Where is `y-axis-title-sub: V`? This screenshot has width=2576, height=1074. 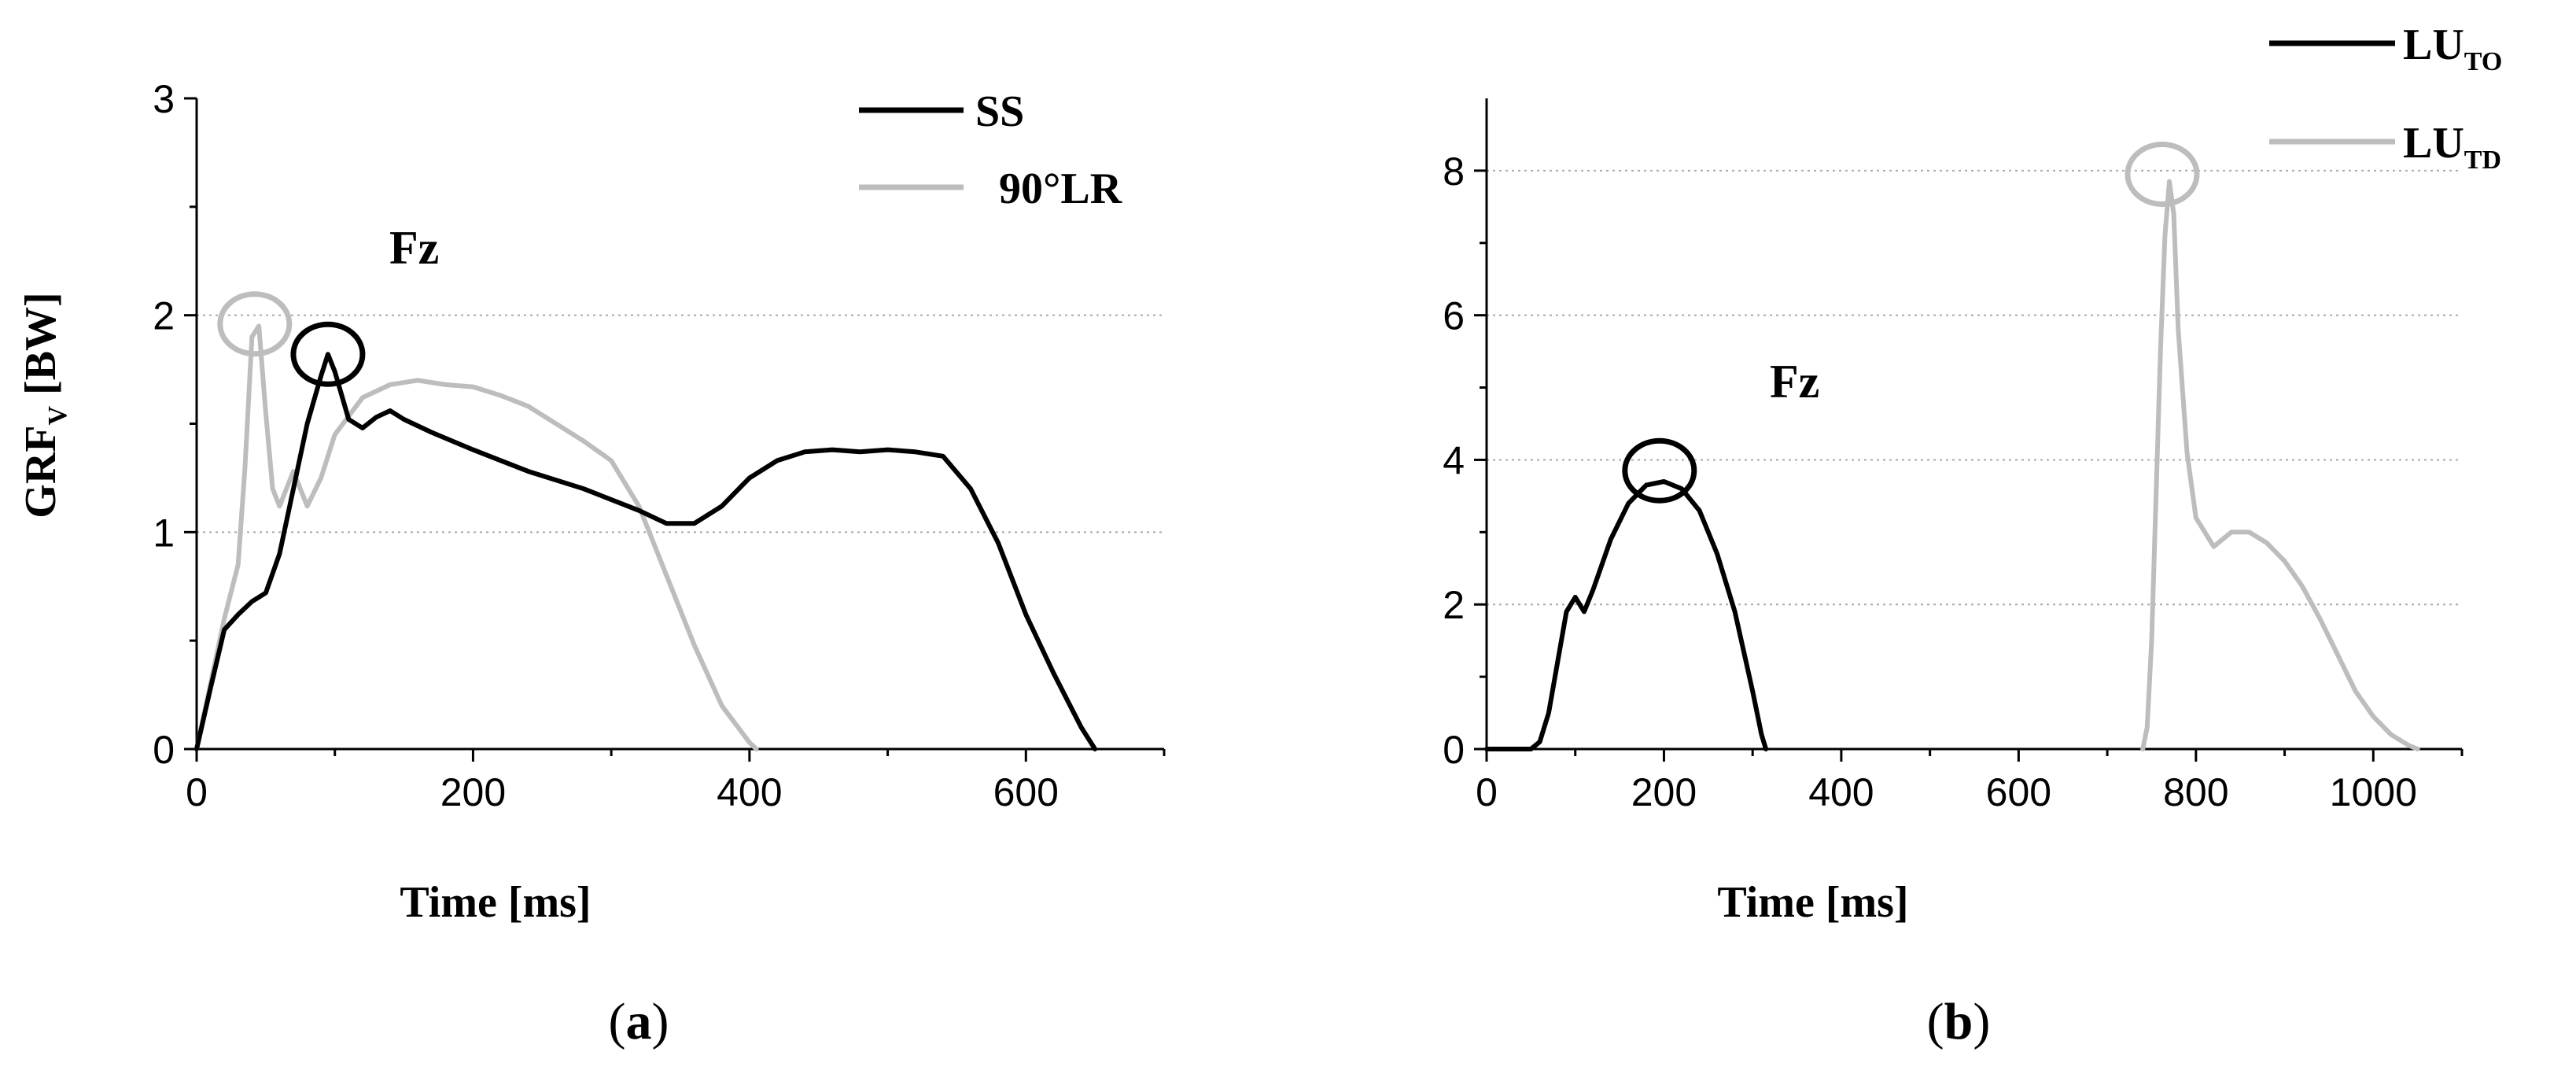 y-axis-title-sub: V is located at coordinates (57, 416).